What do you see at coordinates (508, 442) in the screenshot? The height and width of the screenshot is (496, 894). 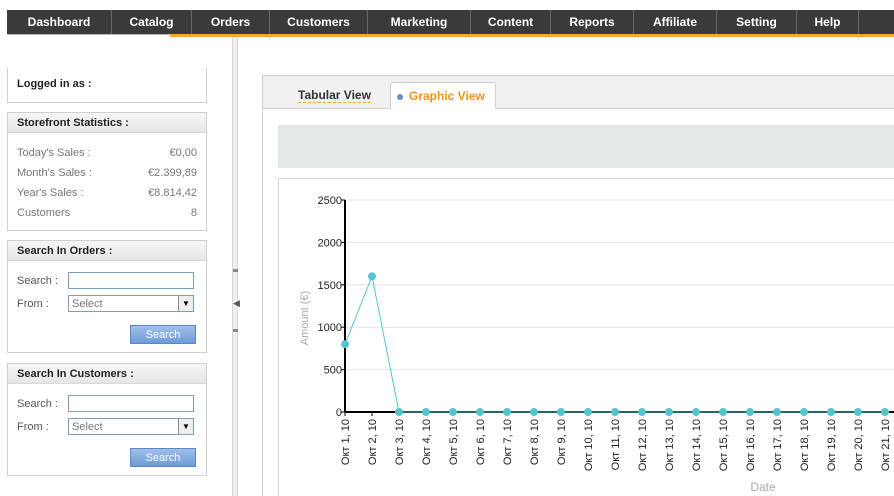 I see `x-tick-label: Окт 7, 10` at bounding box center [508, 442].